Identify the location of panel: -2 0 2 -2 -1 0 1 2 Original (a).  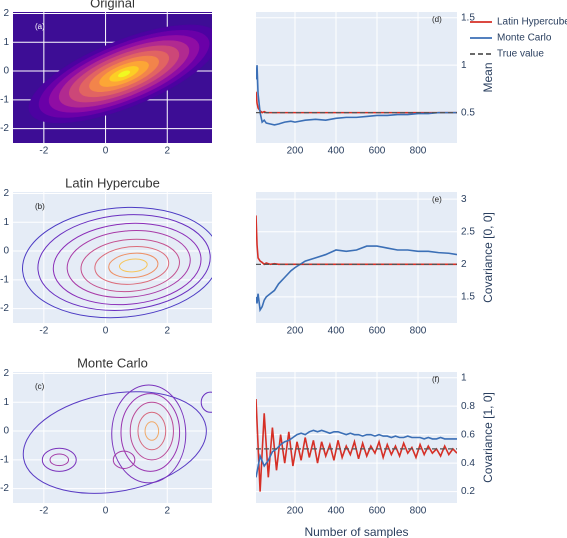
(106, 78).